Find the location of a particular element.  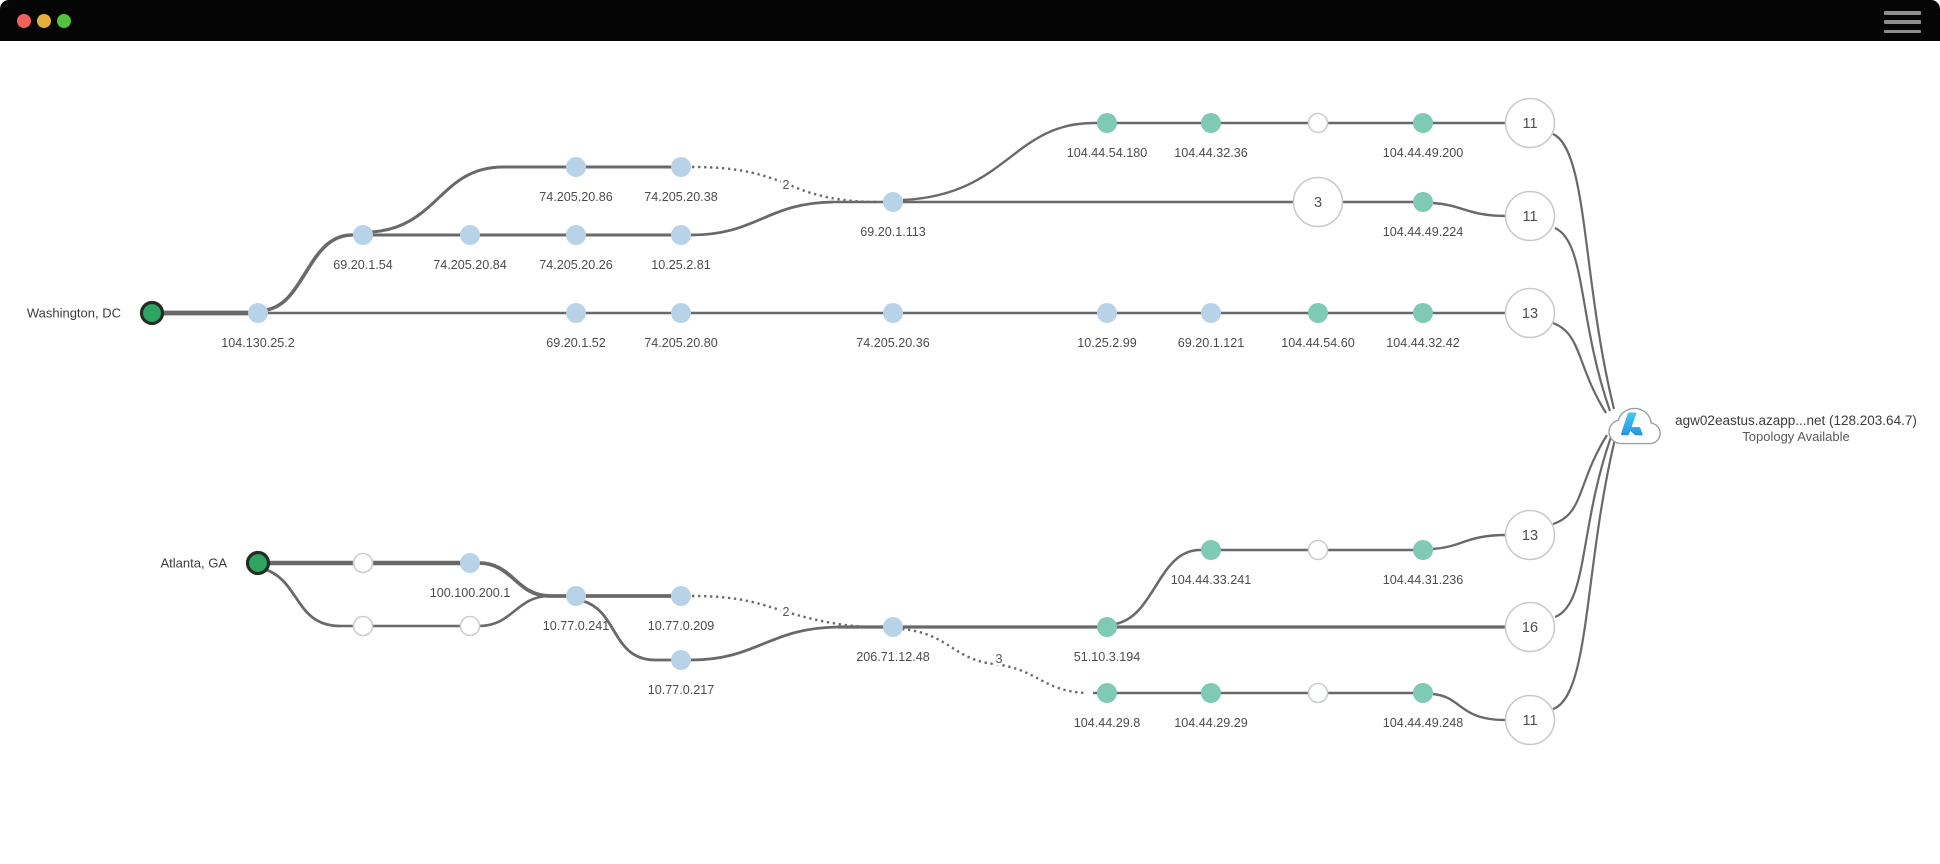

hop-ip-label: 69.20.1.52 is located at coordinates (576, 343).